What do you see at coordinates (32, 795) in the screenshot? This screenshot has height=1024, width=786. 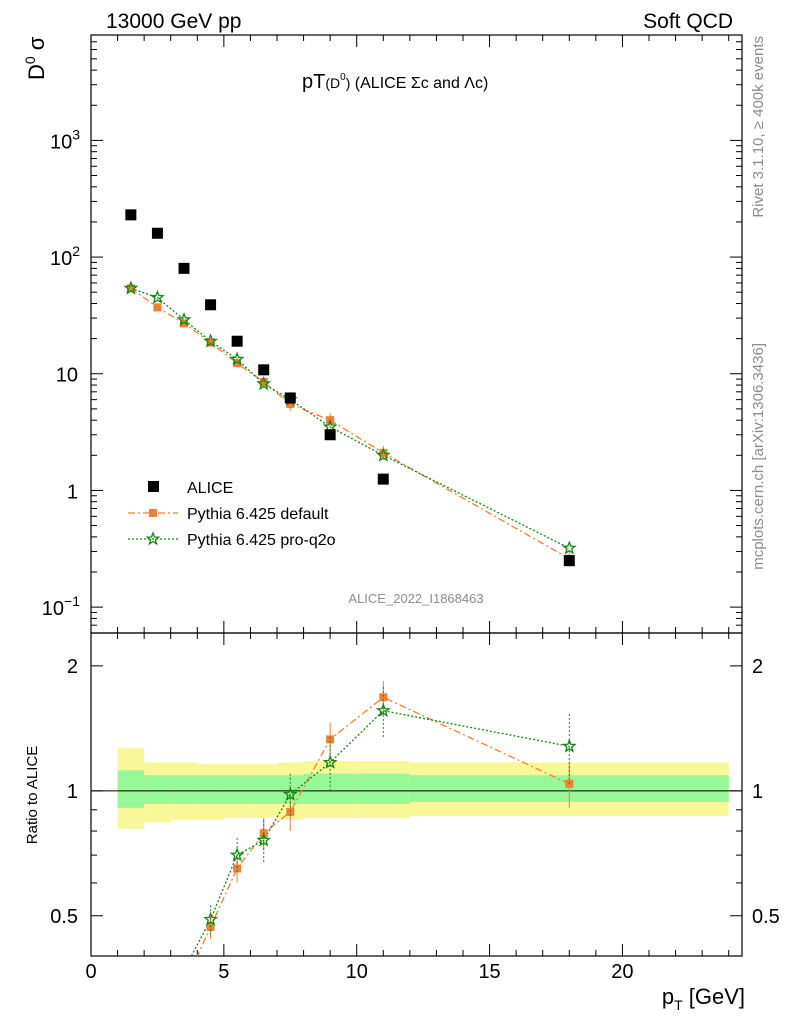 I see `ratio-y-label: Ratio to ALICE` at bounding box center [32, 795].